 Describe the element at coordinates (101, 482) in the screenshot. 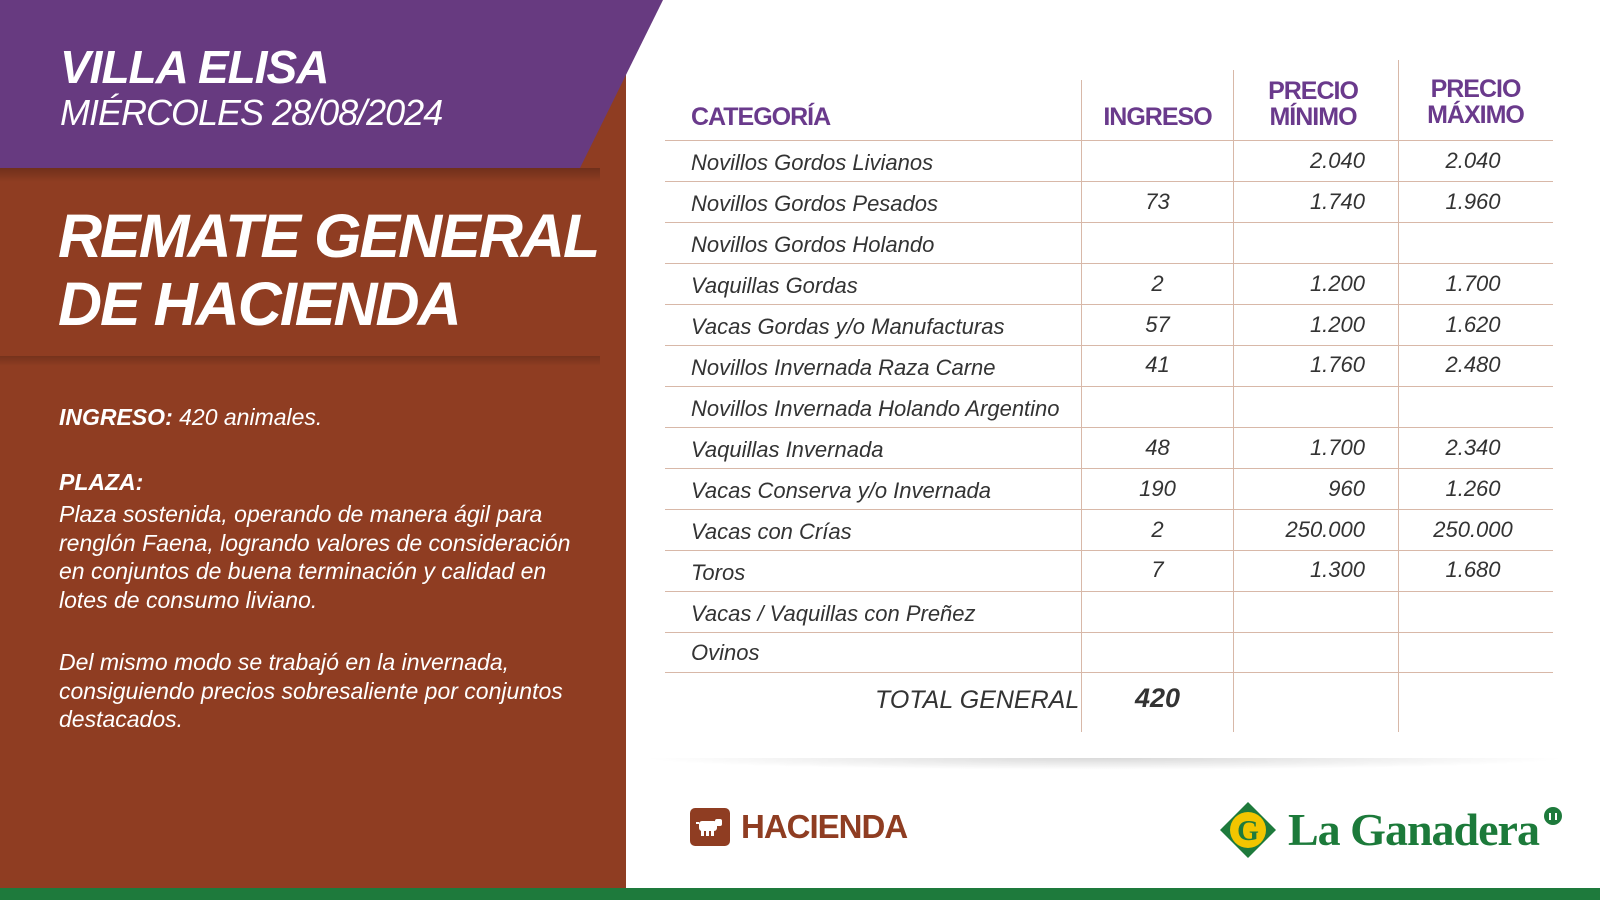

I see `plaza-label: PLAZA:` at that location.